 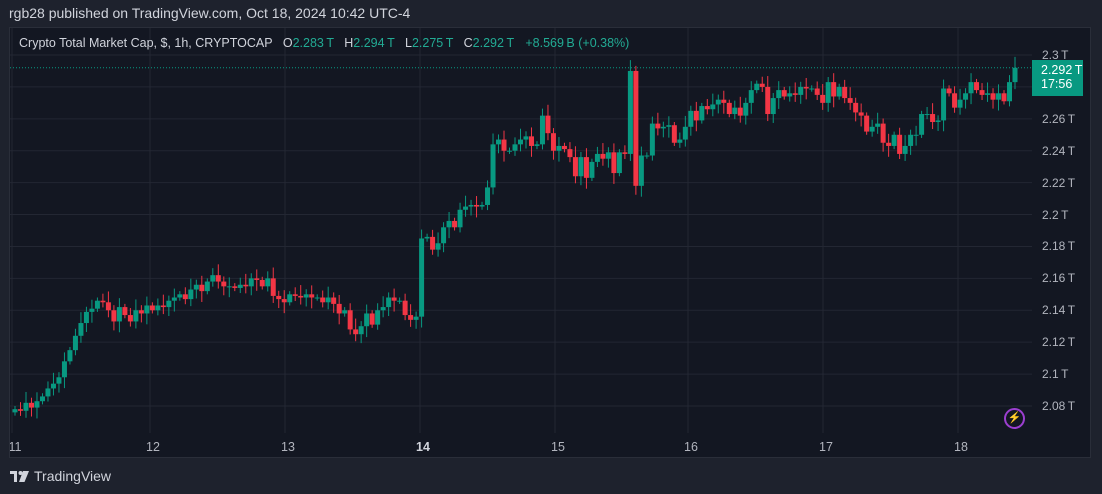 What do you see at coordinates (408, 43) in the screenshot?
I see `low-label: L` at bounding box center [408, 43].